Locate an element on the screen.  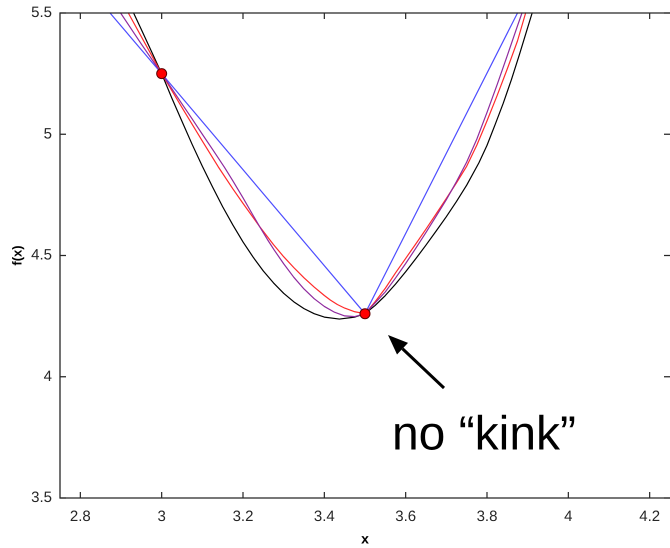
x-tick-label: 3.4 is located at coordinates (324, 517).